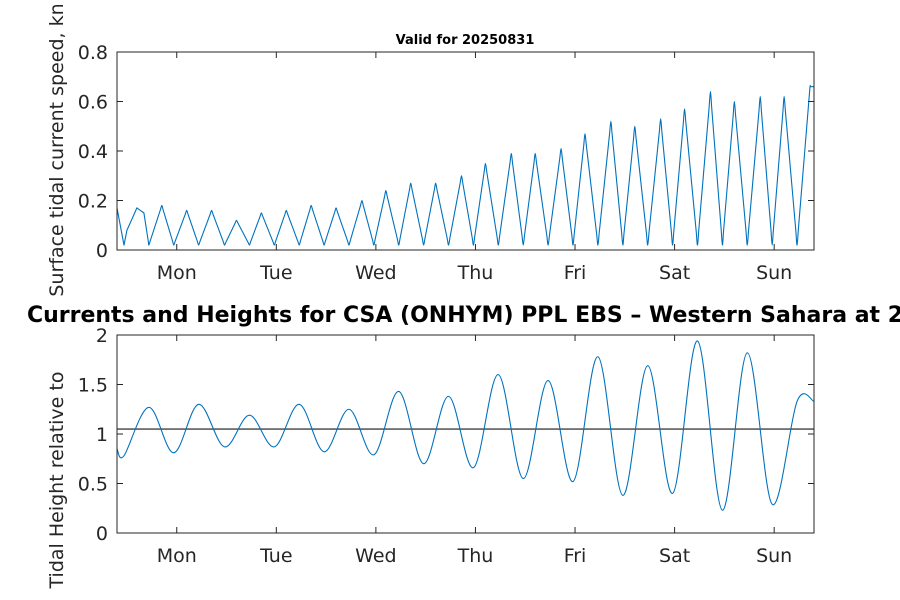  I want to click on tidal-height-y-tick-label: 2, so click(102, 336).